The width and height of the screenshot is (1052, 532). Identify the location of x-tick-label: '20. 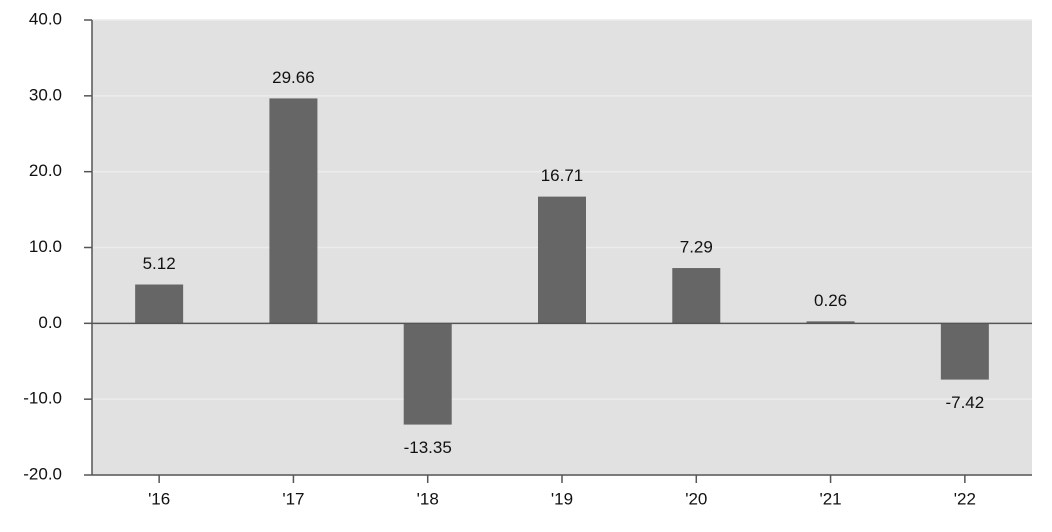
(696, 498).